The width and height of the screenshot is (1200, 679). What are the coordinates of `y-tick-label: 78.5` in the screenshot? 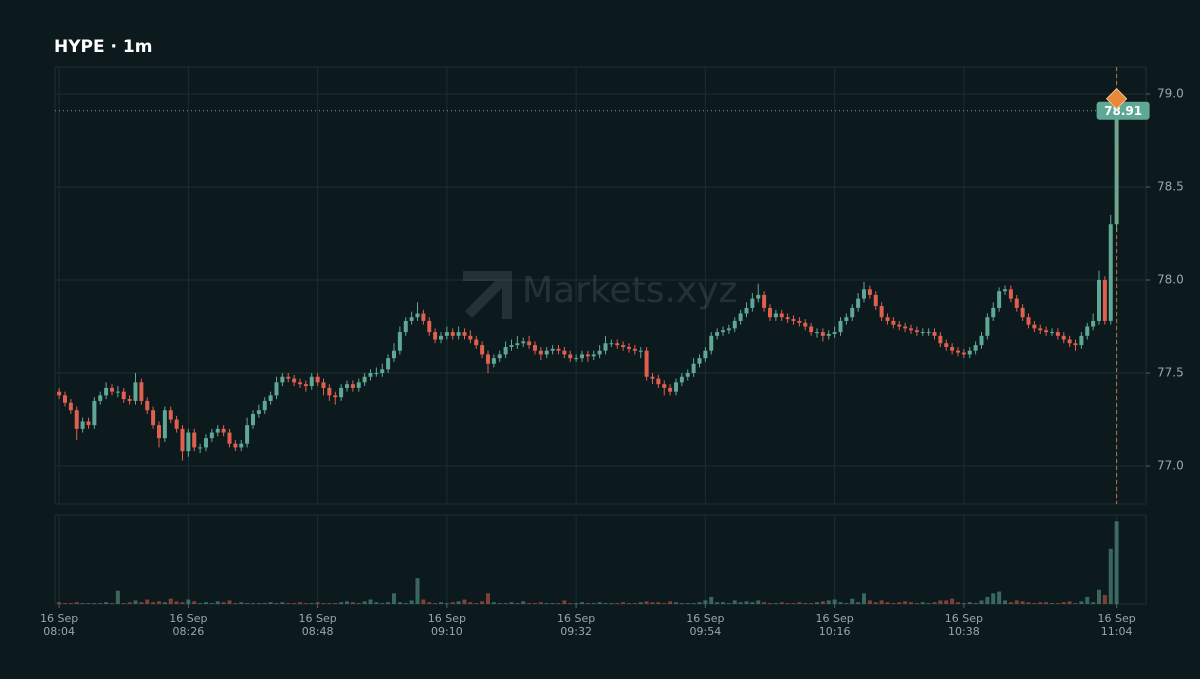 It's located at (1170, 186).